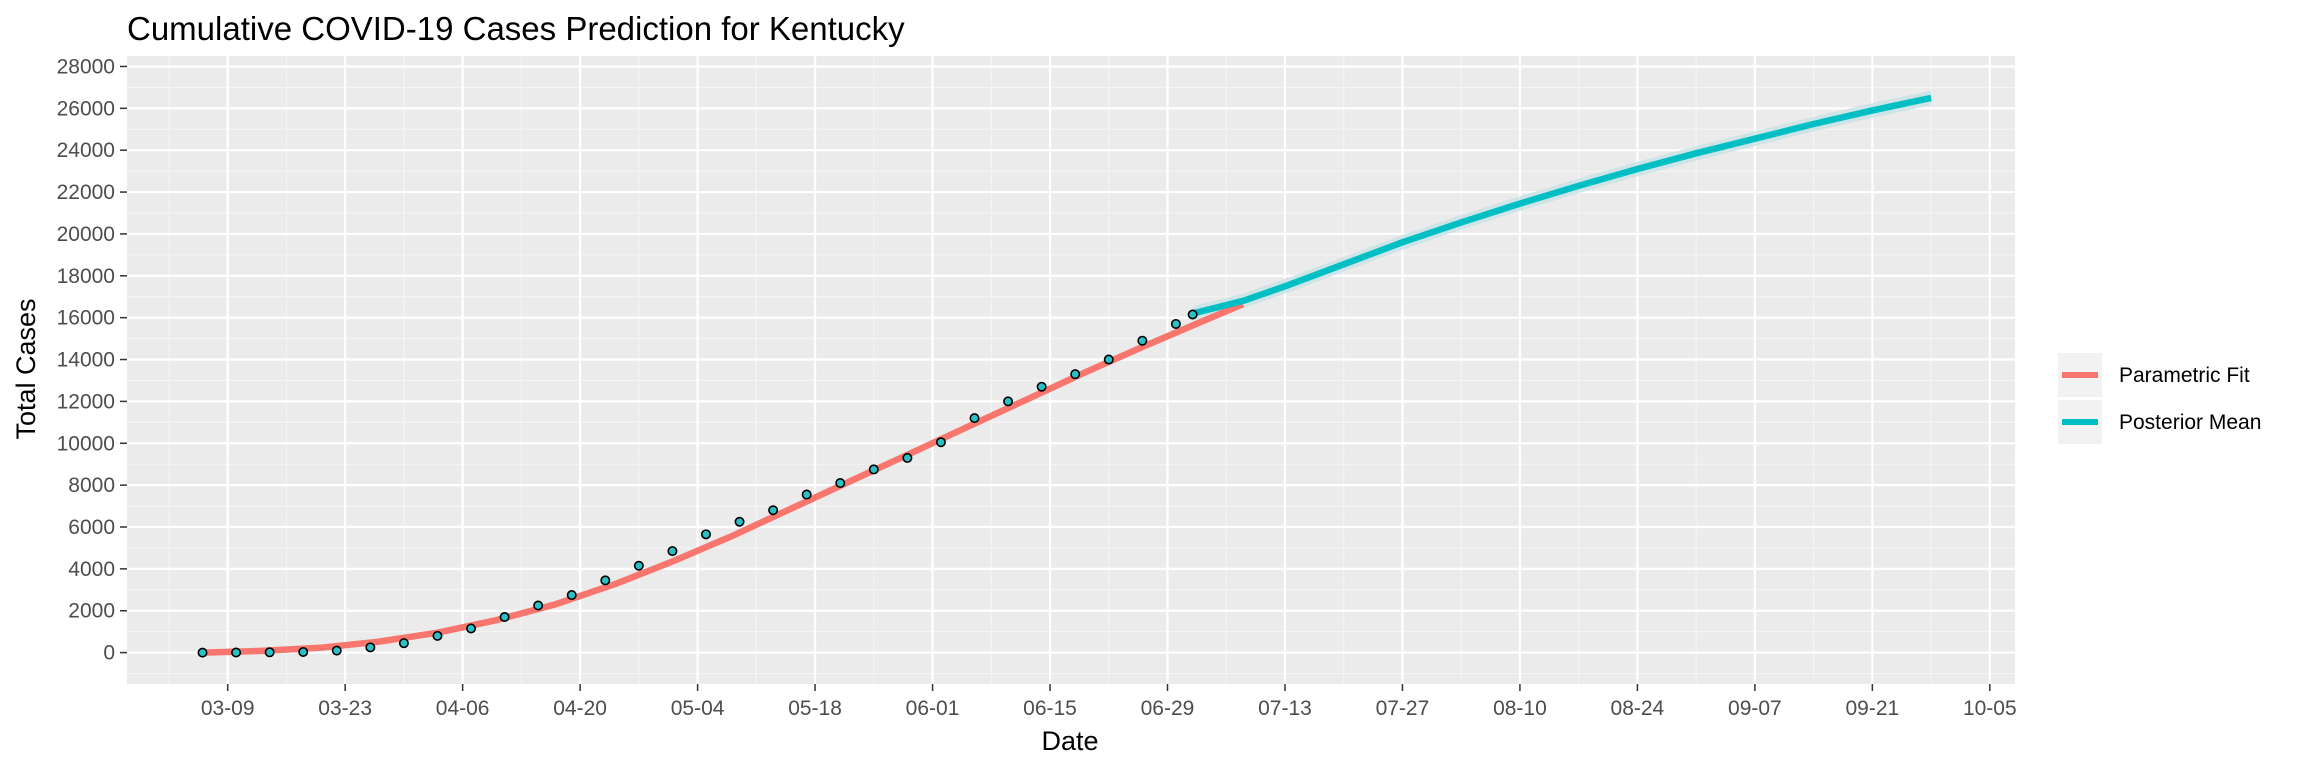 The height and width of the screenshot is (768, 2304). I want to click on y-tick-label: 26000, so click(86, 108).